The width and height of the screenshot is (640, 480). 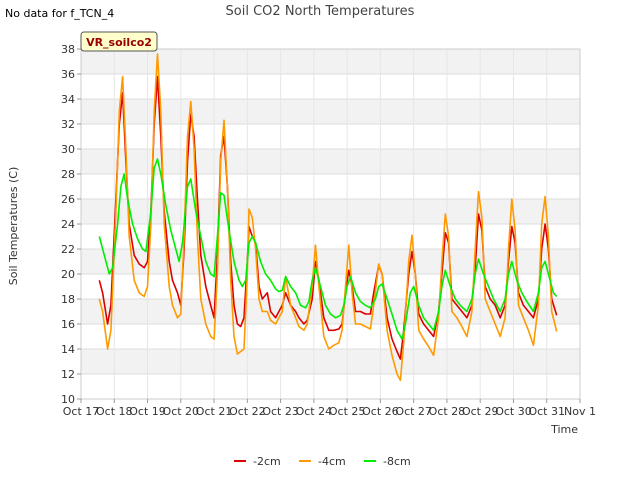 What do you see at coordinates (13, 226) in the screenshot?
I see `y-axis-label: Soil Temperatures (C)` at bounding box center [13, 226].